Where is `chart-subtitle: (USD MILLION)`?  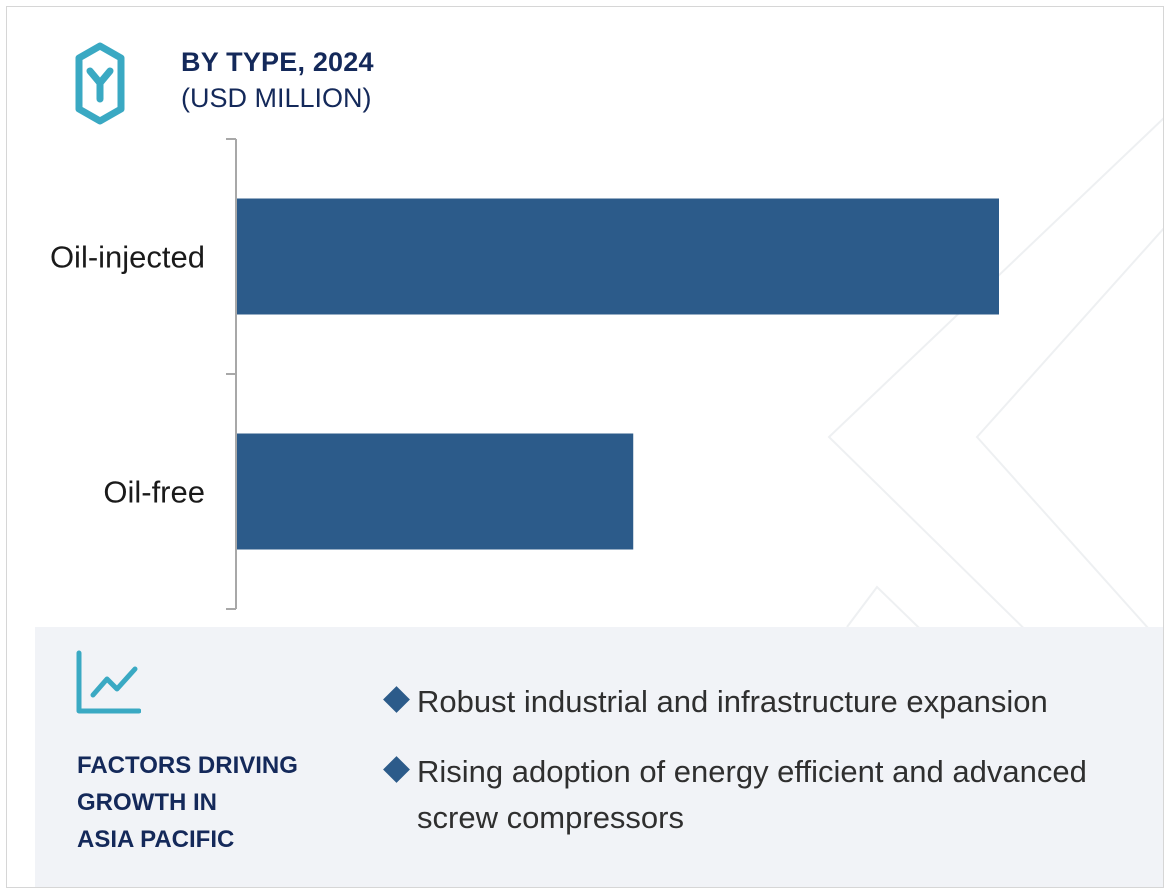 chart-subtitle: (USD MILLION) is located at coordinates (276, 98).